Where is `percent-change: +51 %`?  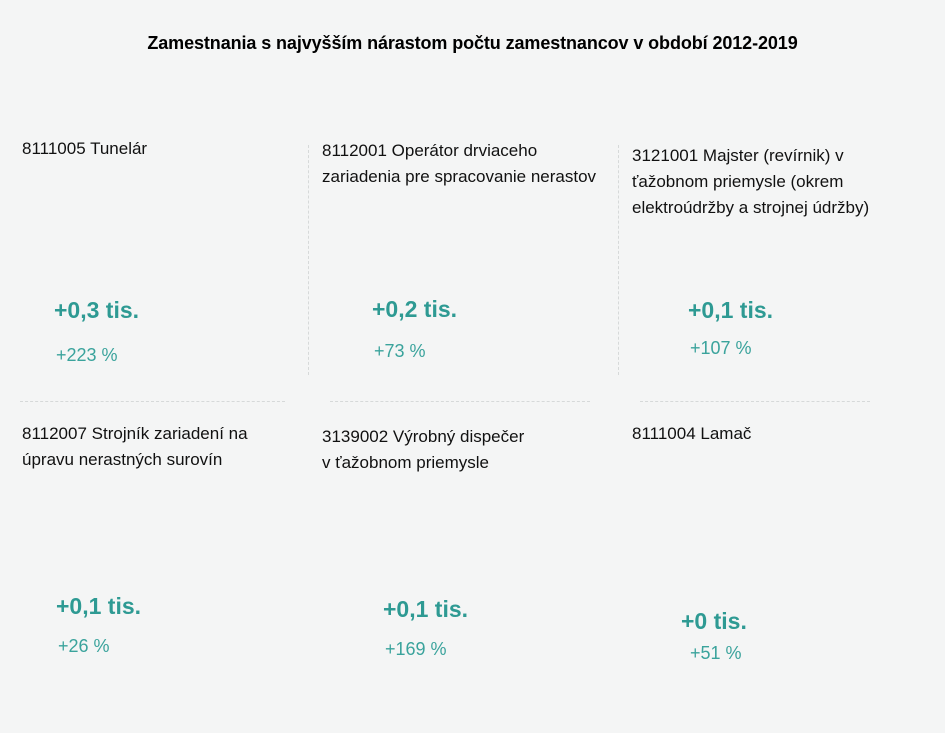
percent-change: +51 % is located at coordinates (716, 653).